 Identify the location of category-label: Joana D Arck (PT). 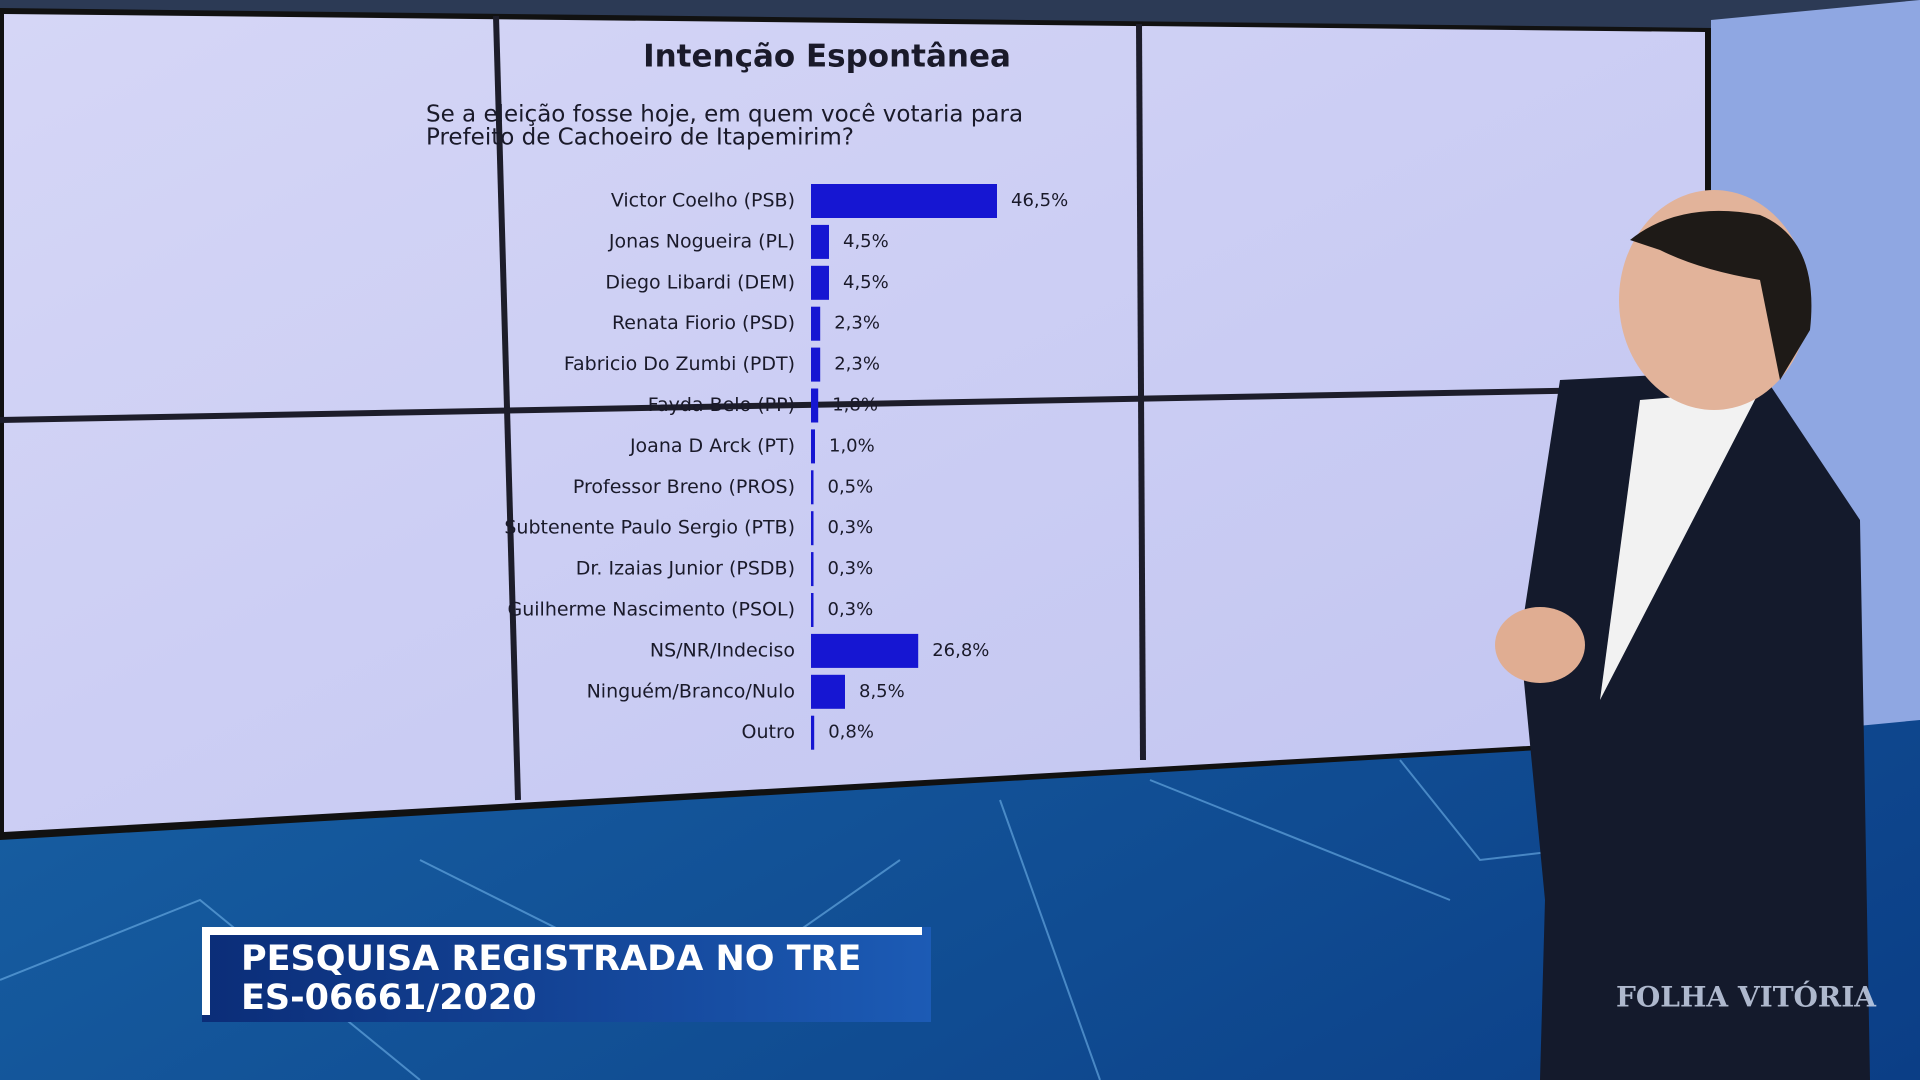
(712, 446).